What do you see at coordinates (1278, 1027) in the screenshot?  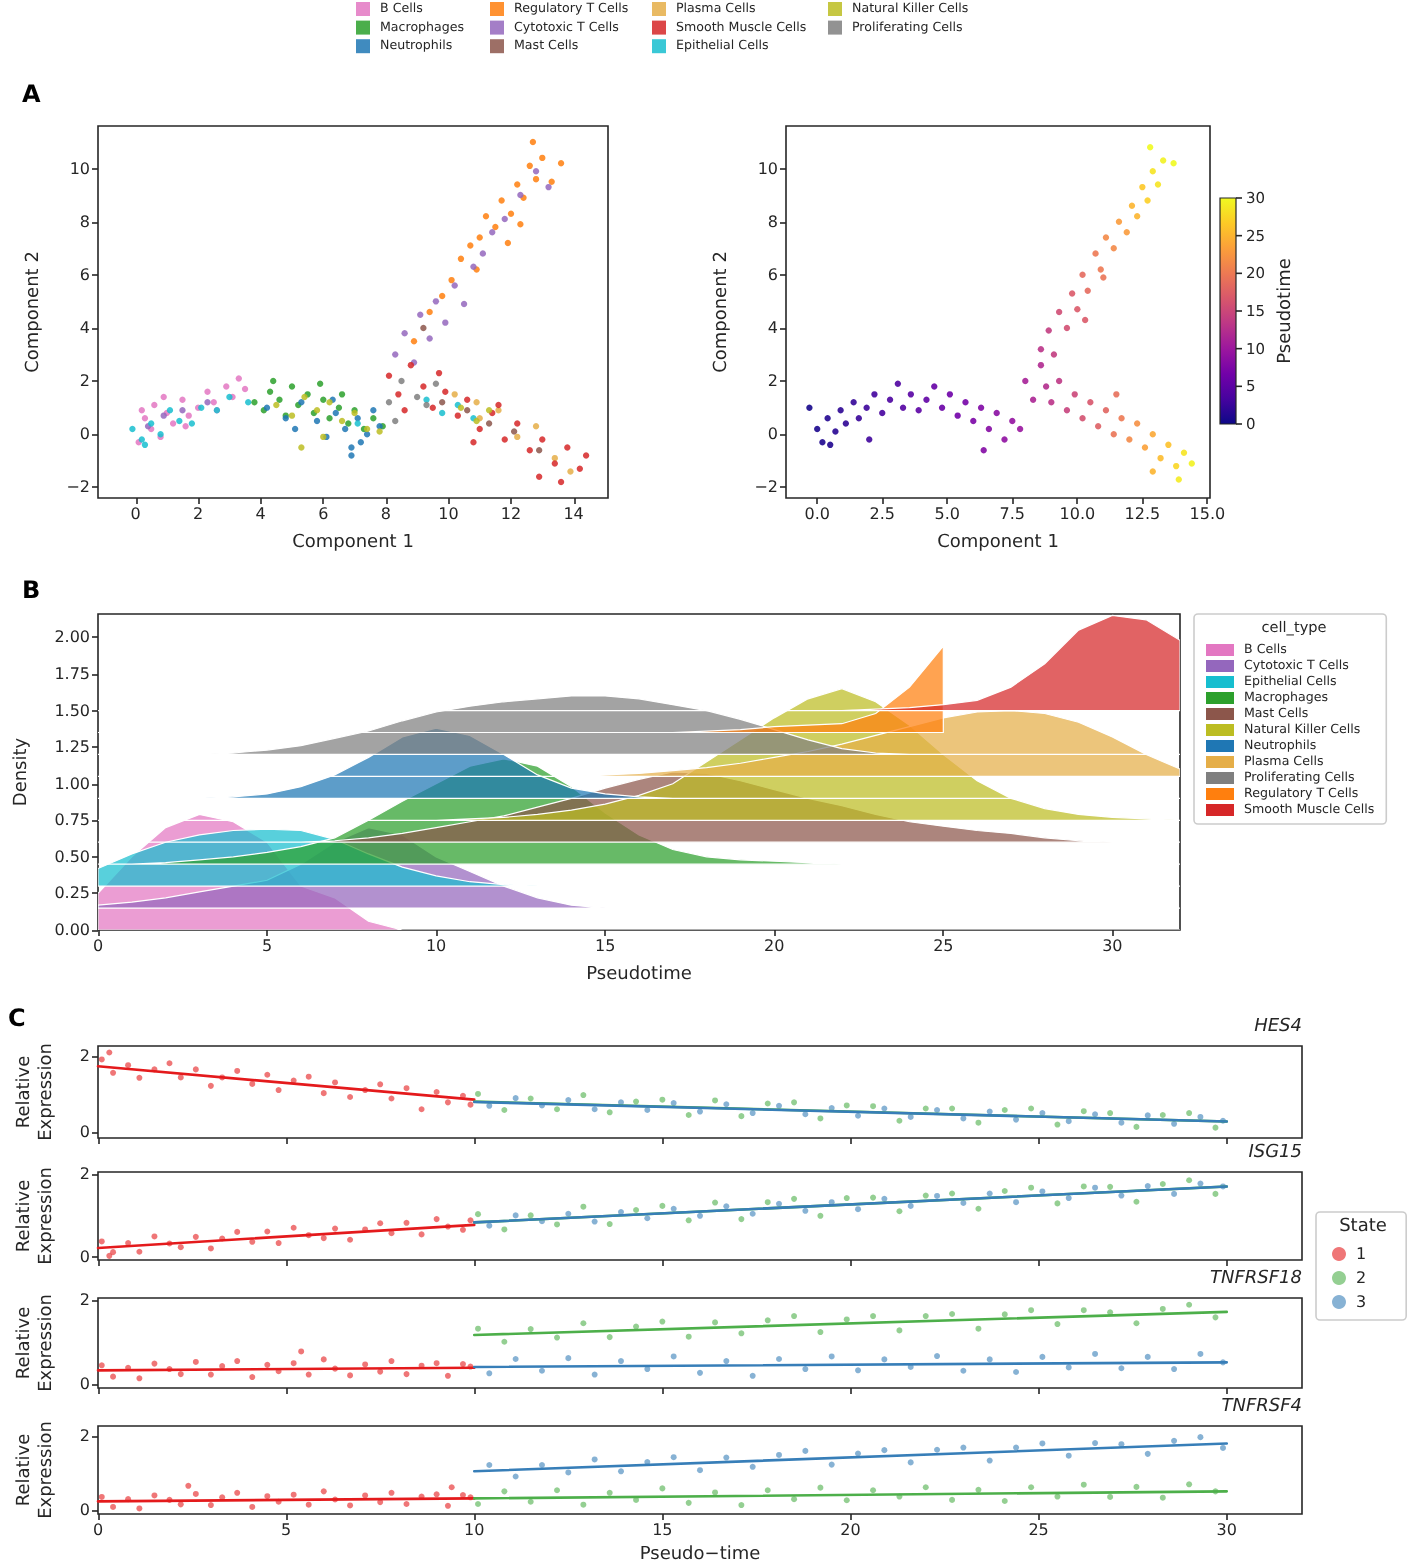 I see `chart-title: HES4` at bounding box center [1278, 1027].